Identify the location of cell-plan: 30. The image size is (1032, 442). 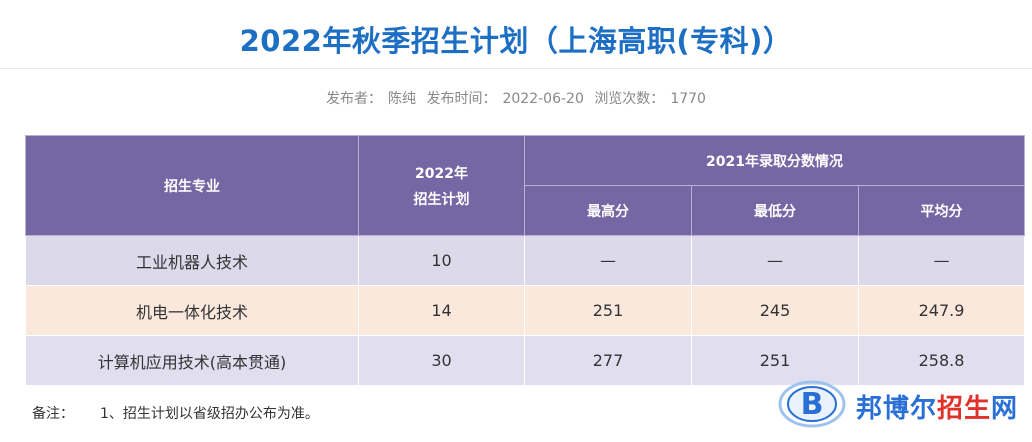
(441, 360).